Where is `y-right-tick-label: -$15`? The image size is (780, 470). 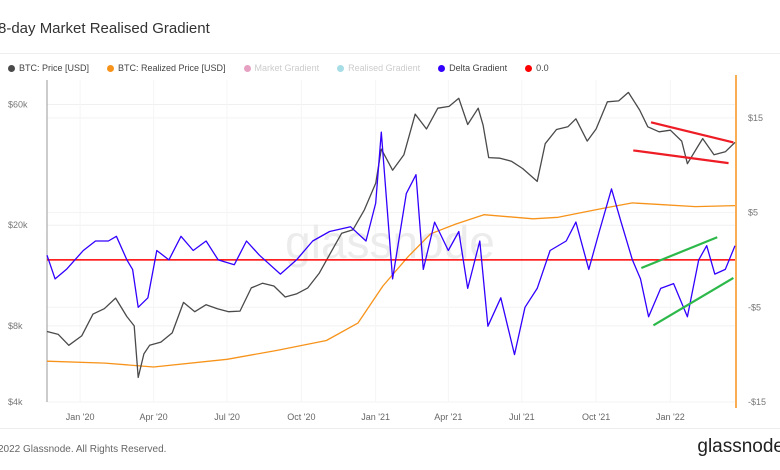 y-right-tick-label: -$15 is located at coordinates (757, 402).